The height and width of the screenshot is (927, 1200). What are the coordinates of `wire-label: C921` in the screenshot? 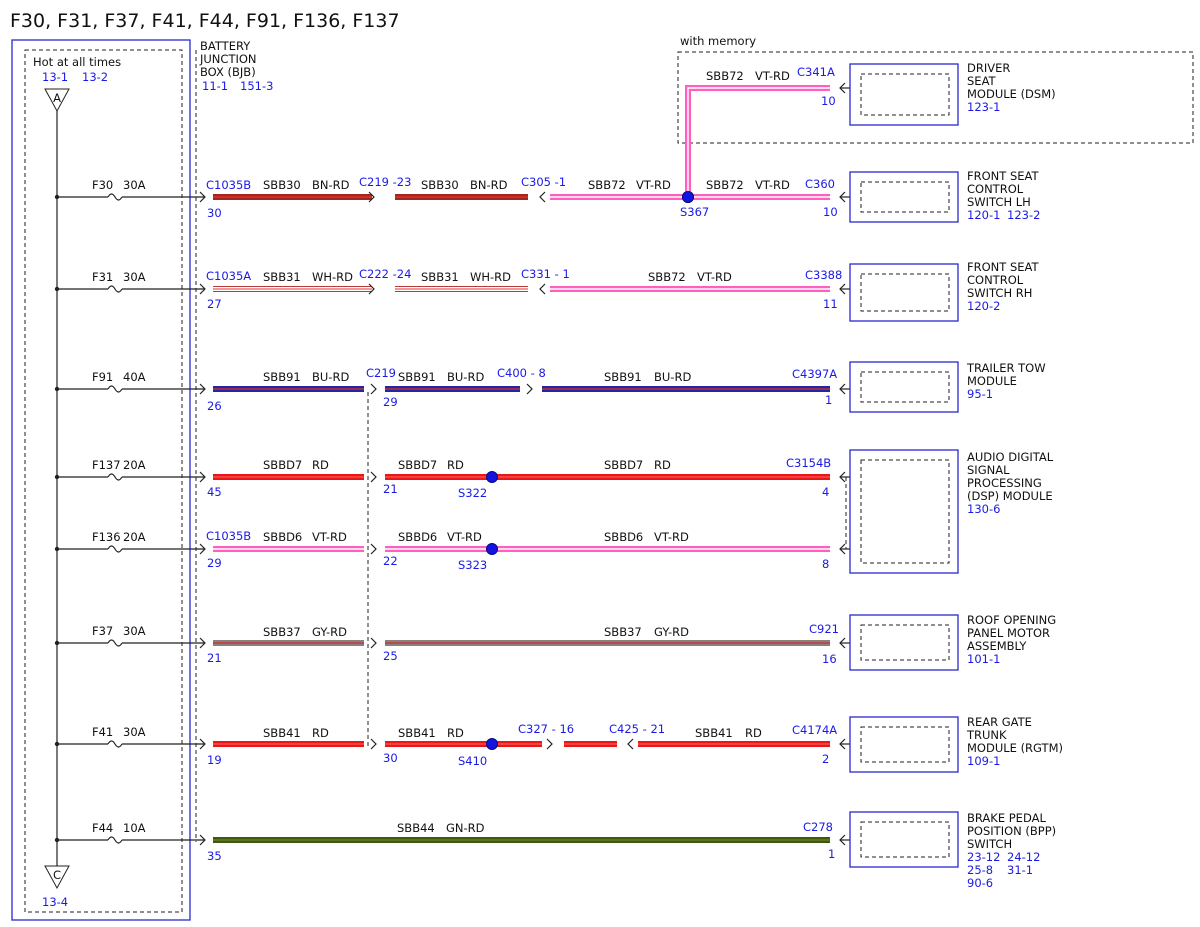 It's located at (824, 629).